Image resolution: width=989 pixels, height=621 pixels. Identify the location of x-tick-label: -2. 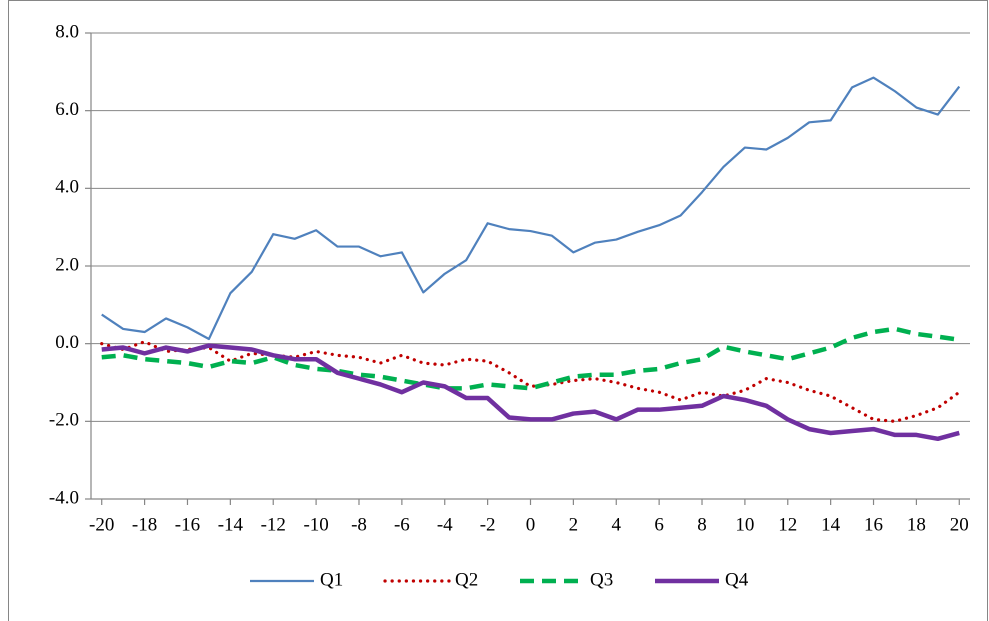
(488, 524).